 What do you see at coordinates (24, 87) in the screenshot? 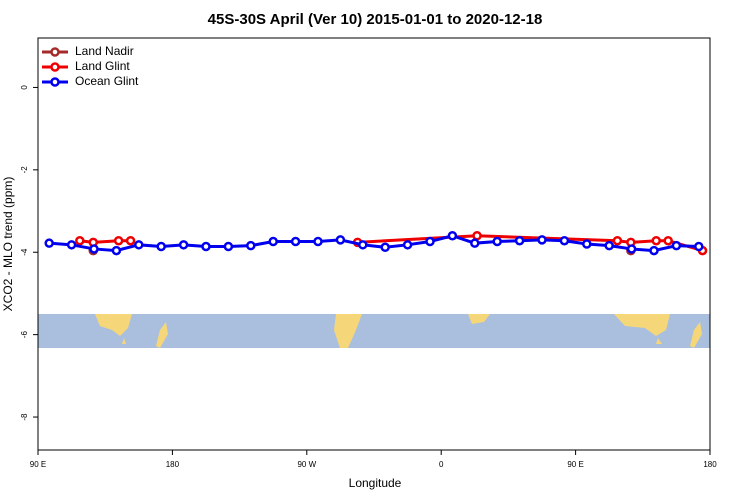
I see `y-tick-label: 0` at bounding box center [24, 87].